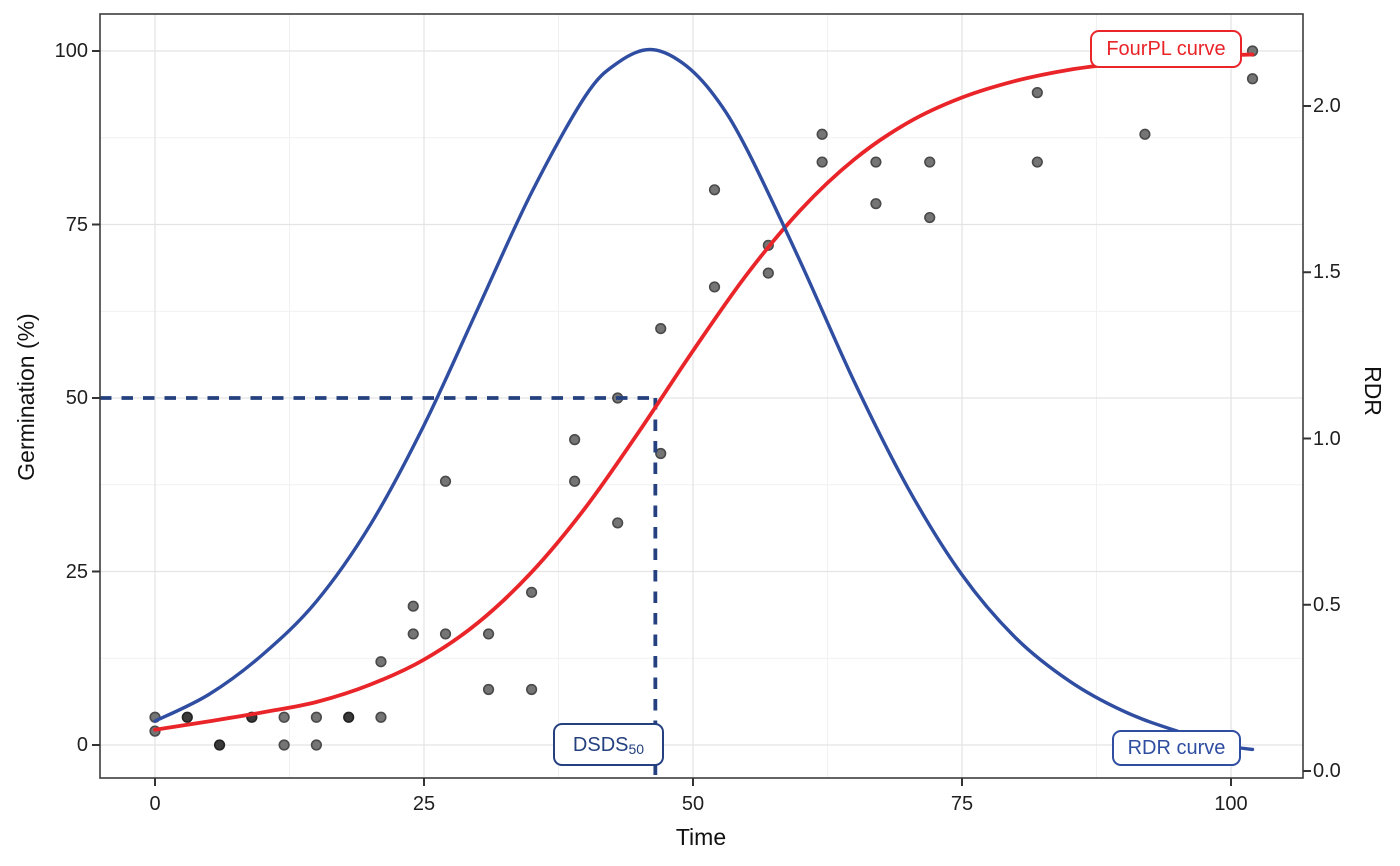 The height and width of the screenshot is (866, 1400). Describe the element at coordinates (155, 804) in the screenshot. I see `x-tick-label: 0` at that location.